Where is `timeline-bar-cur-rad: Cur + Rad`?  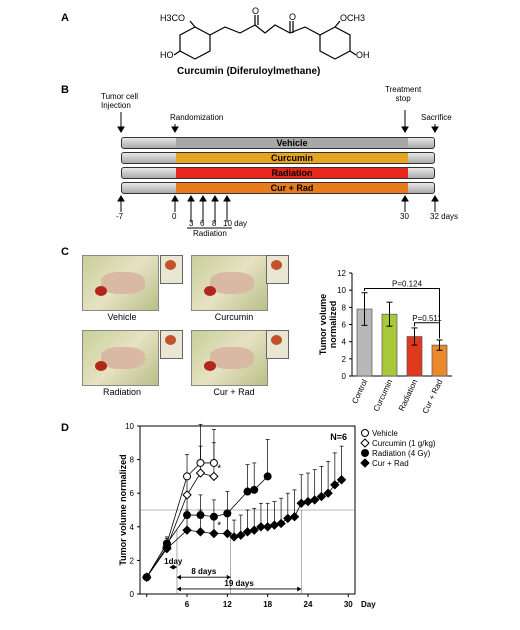
timeline-bar-cur-rad: Cur + Rad is located at coordinates (278, 188).